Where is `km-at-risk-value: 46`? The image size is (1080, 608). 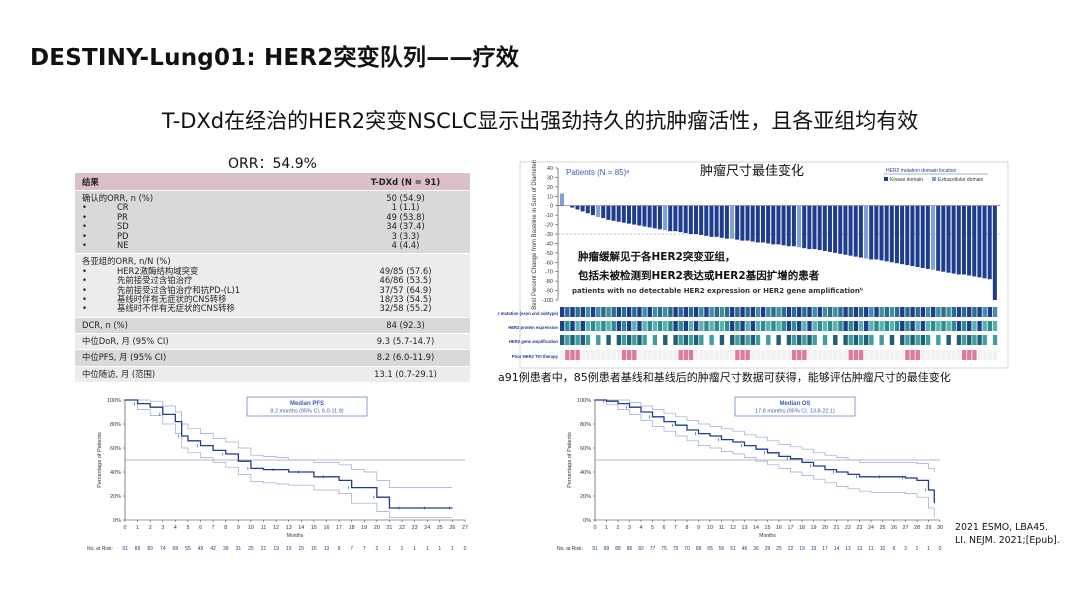 km-at-risk-value: 46 is located at coordinates (745, 549).